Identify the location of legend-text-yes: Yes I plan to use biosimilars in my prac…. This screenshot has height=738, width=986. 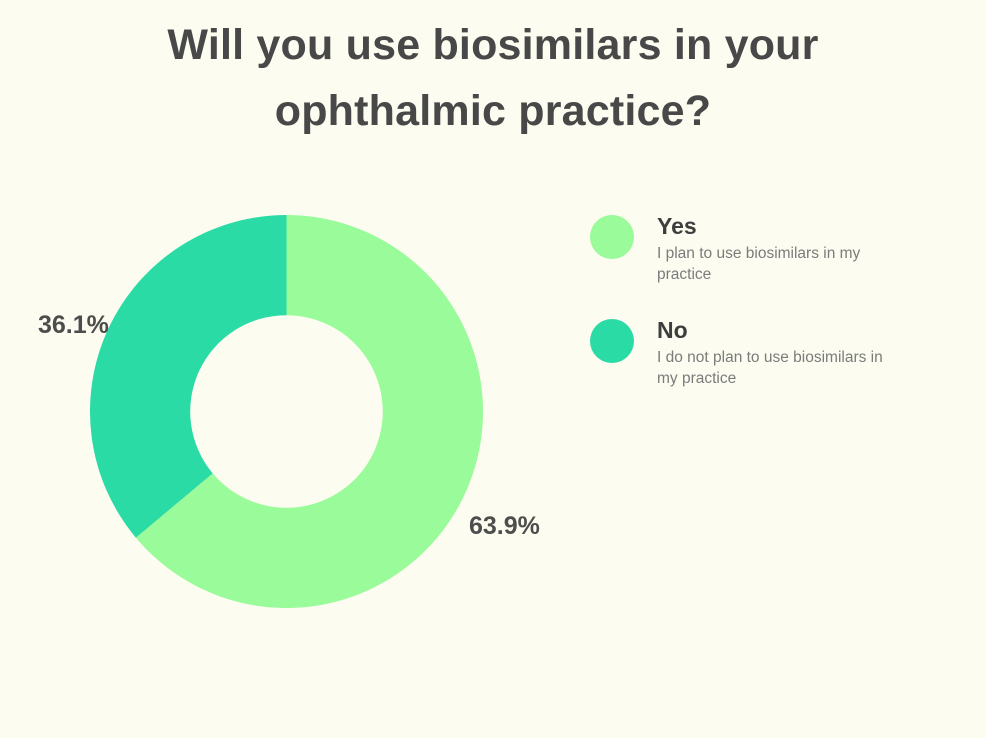
(782, 249).